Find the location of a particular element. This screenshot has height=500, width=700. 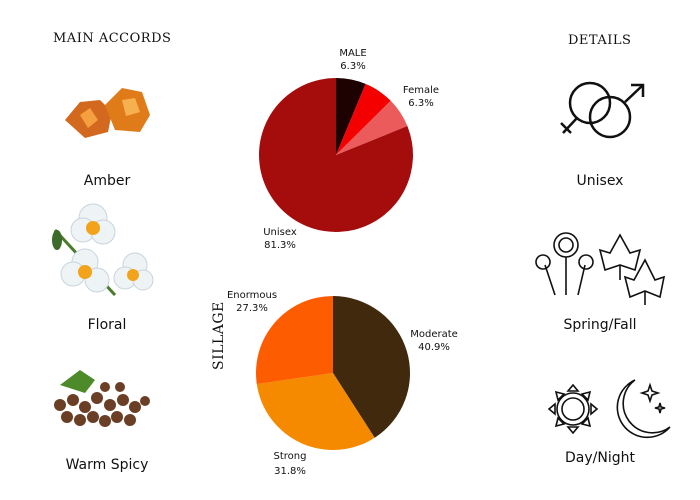

pie-label-unisex: Unisex 81.3% is located at coordinates (280, 239).